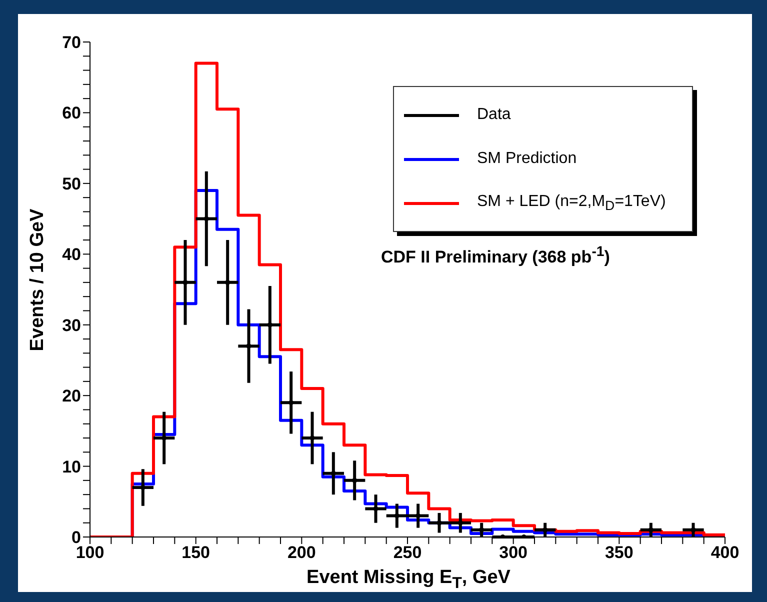 This screenshot has width=767, height=602. What do you see at coordinates (71, 466) in the screenshot?
I see `y-tick-label: 10` at bounding box center [71, 466].